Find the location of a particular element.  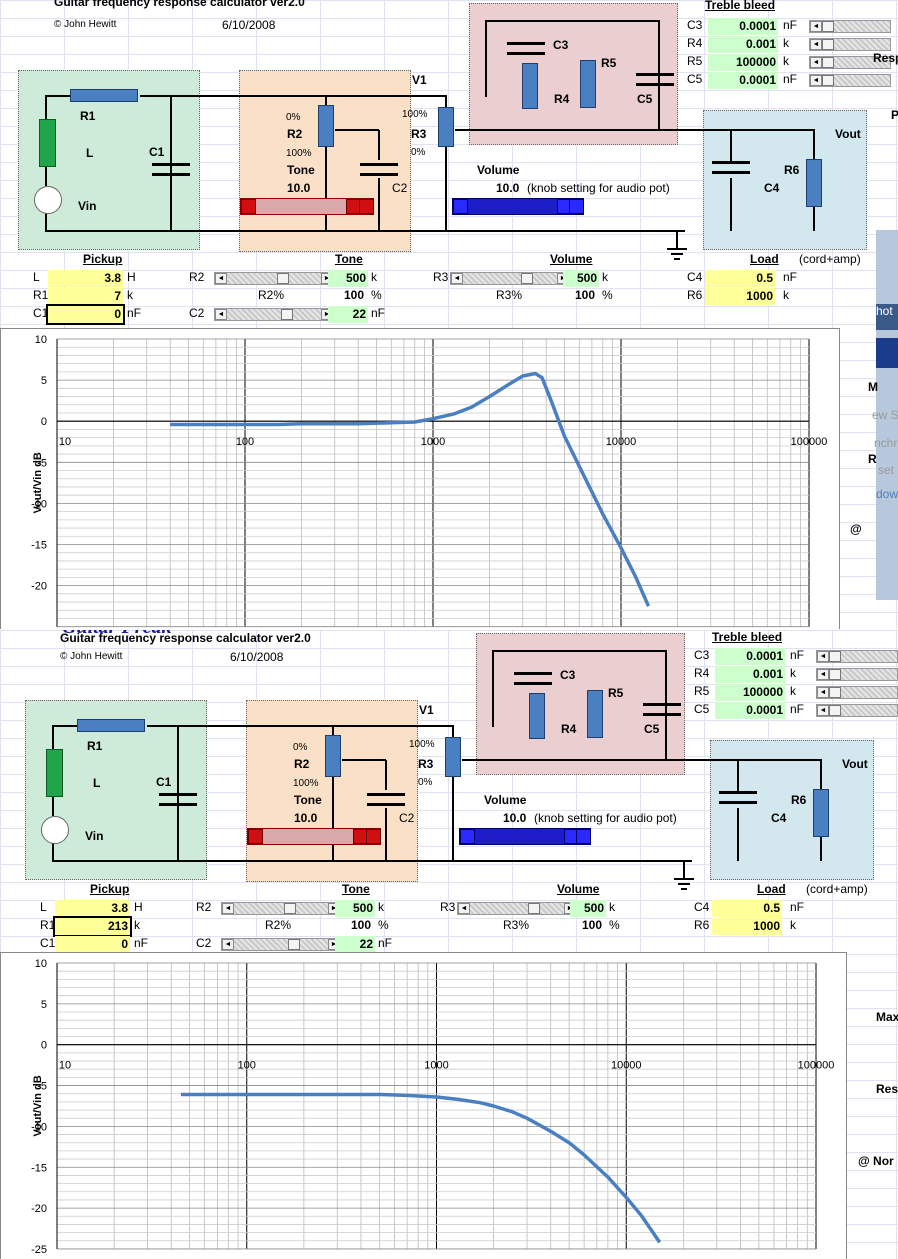

r6-text: R6 is located at coordinates (799, 800).